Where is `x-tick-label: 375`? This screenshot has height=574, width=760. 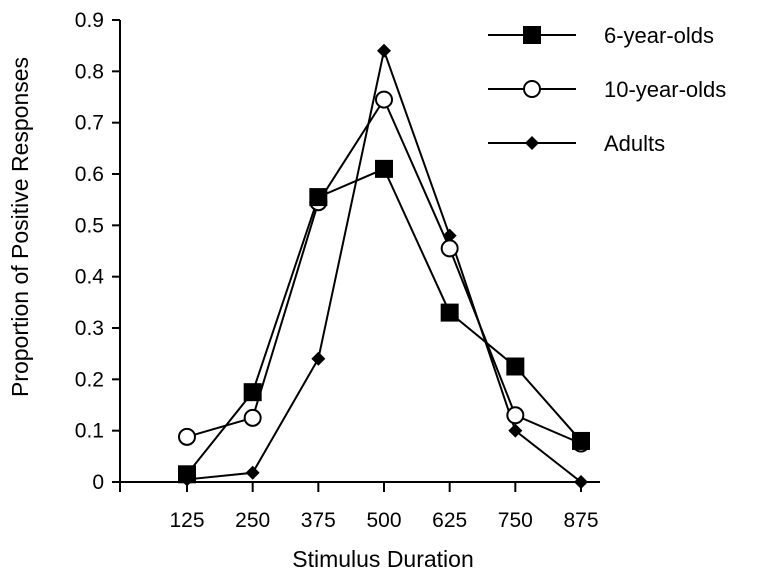
x-tick-label: 375 is located at coordinates (318, 520).